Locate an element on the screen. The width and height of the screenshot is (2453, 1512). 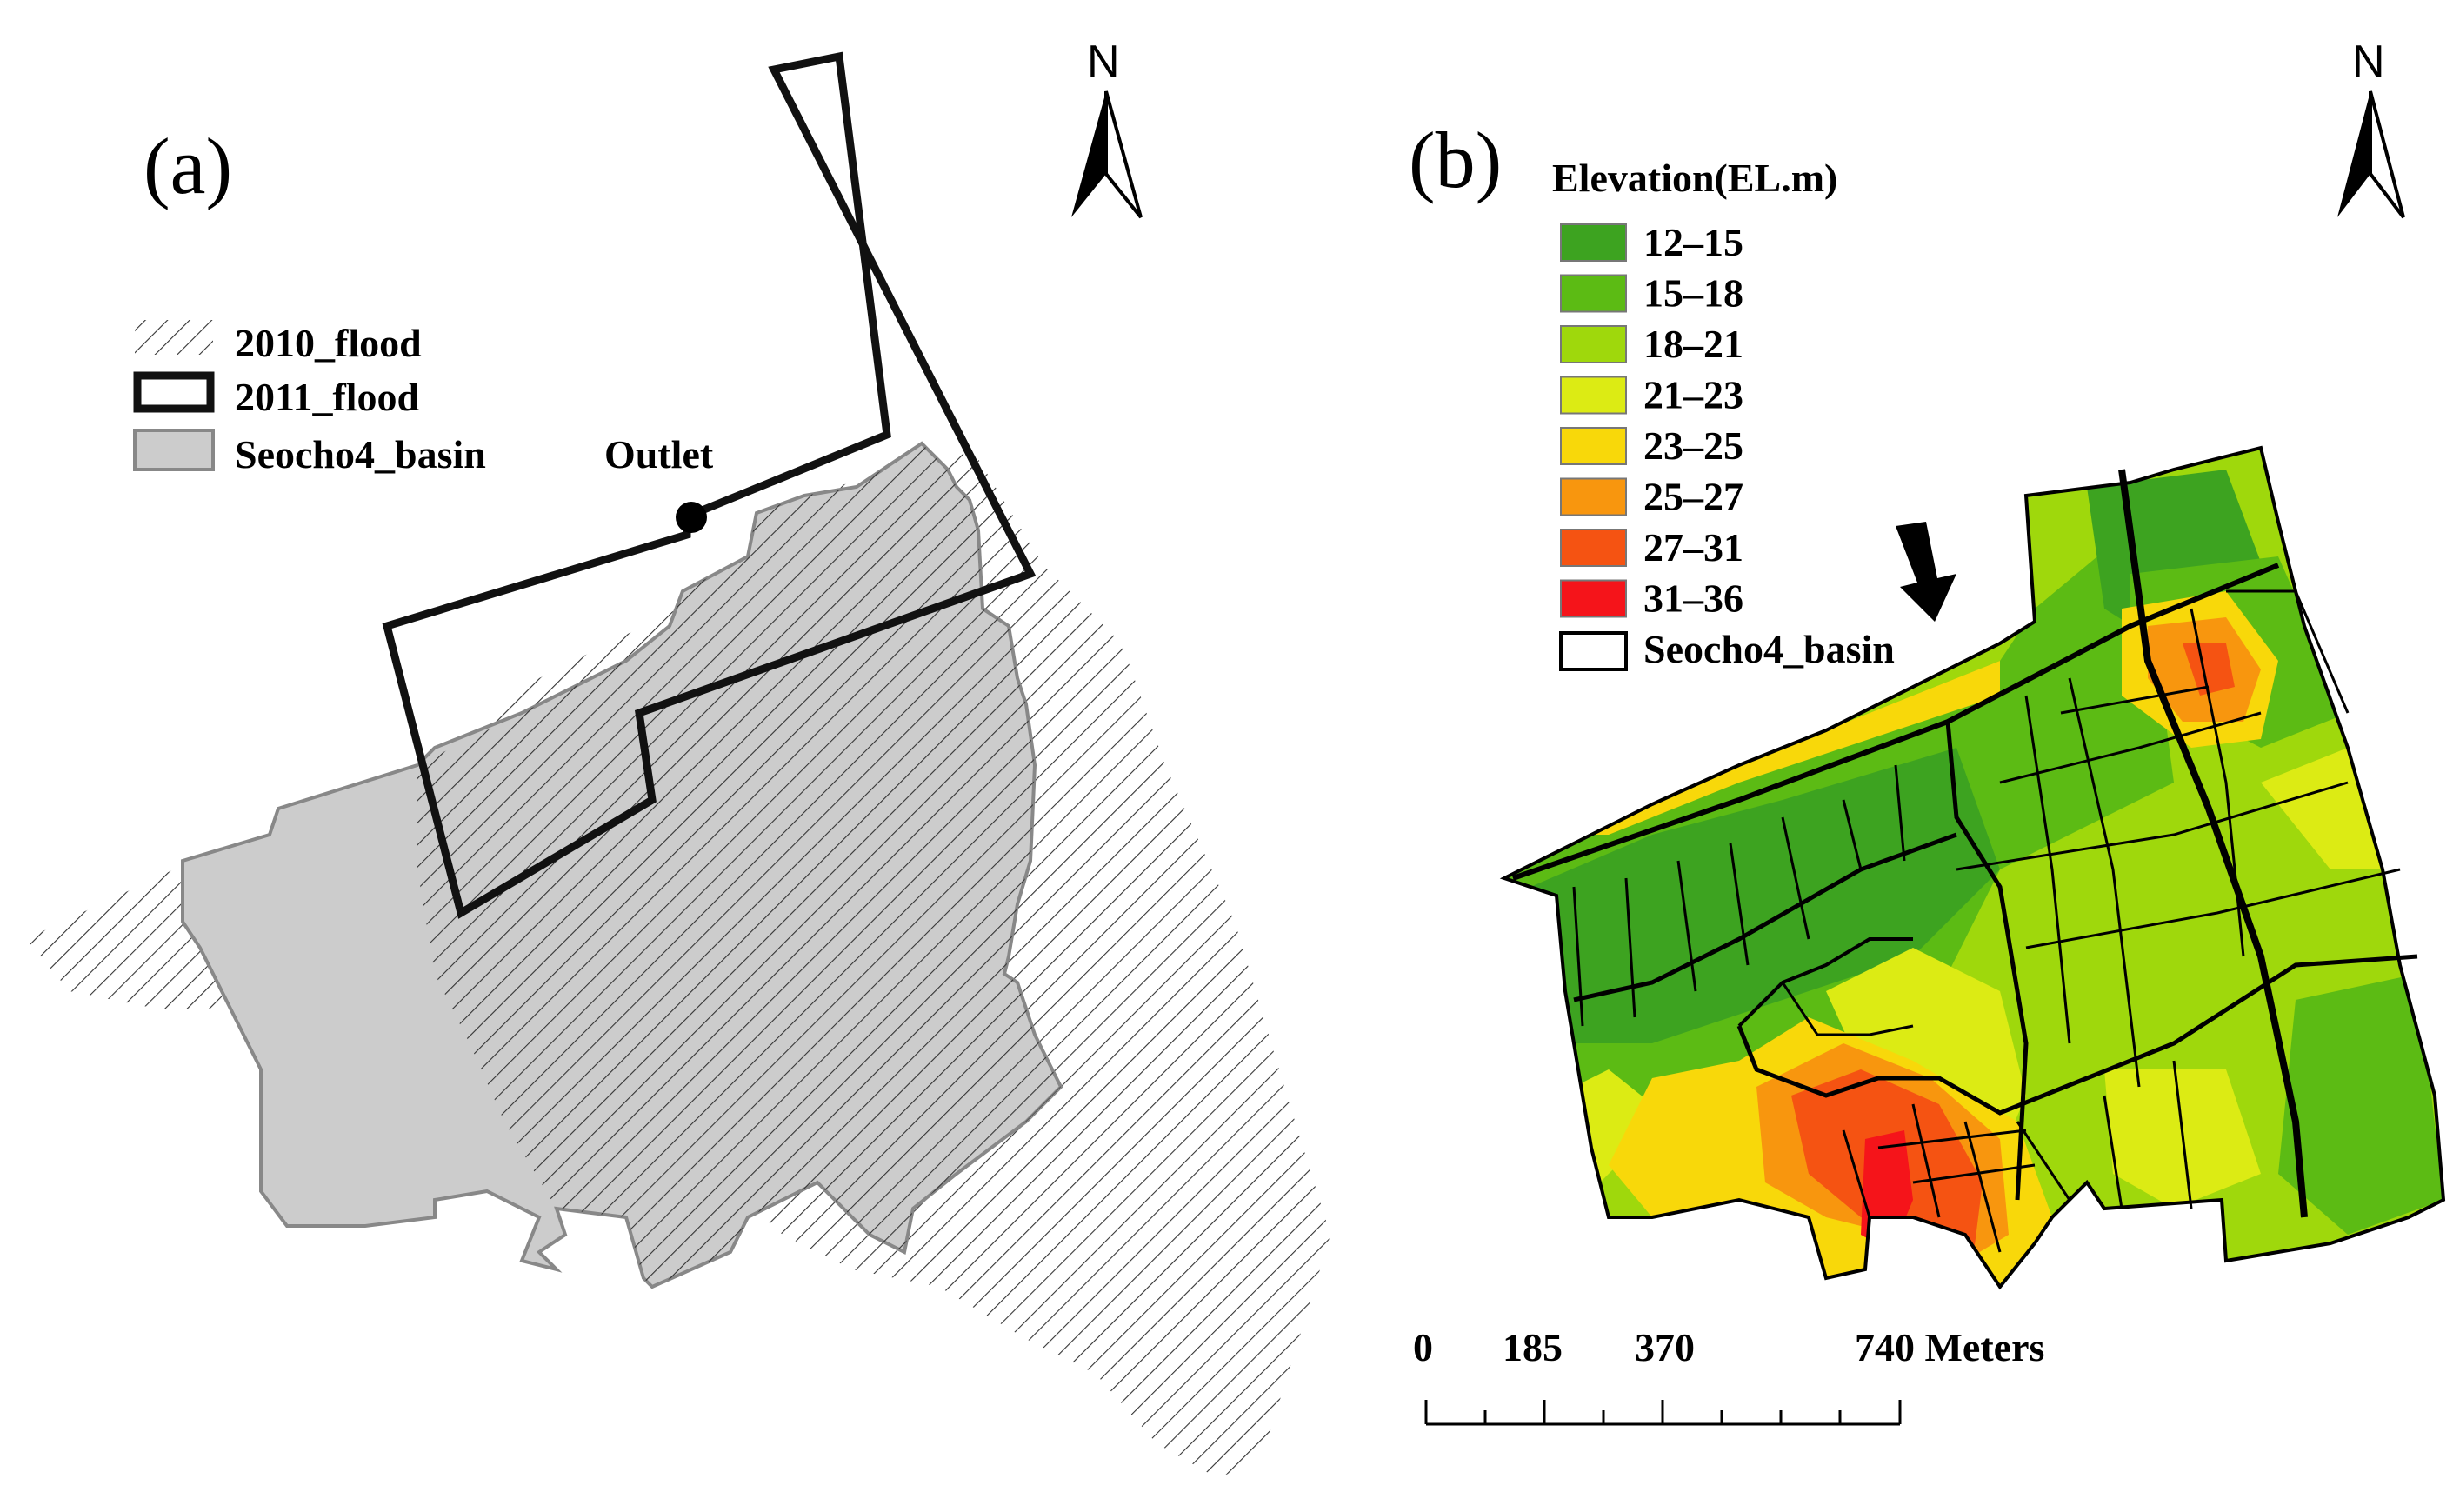
legend-swatch-12–15 is located at coordinates (1593, 242).